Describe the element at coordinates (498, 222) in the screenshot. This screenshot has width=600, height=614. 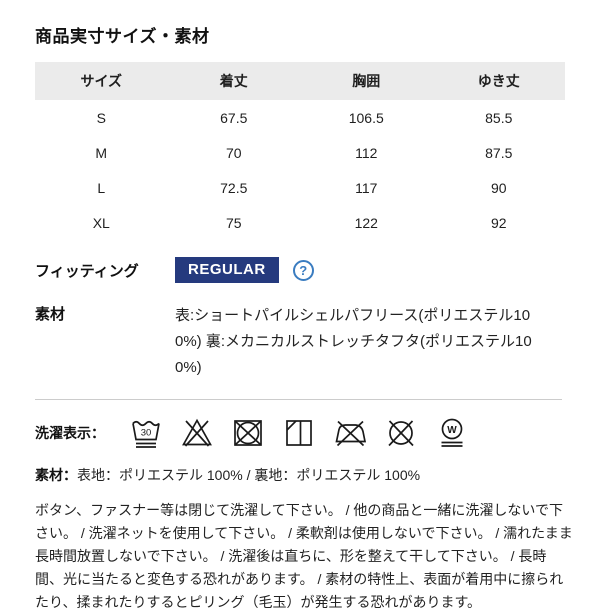
I see `table-cell: 92` at that location.